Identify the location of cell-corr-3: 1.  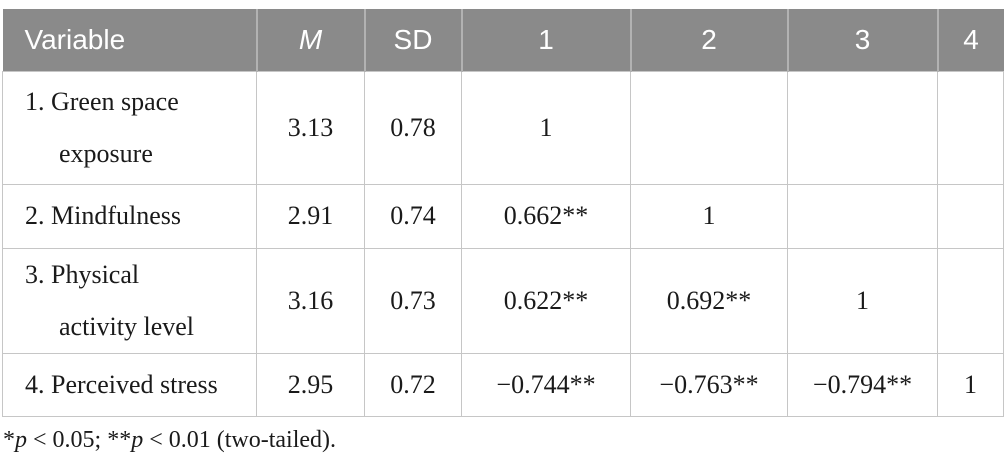
(862, 300).